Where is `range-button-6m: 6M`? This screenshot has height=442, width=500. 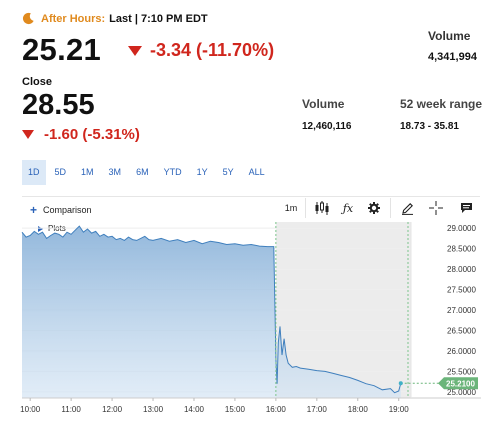 range-button-6m: 6M is located at coordinates (142, 172).